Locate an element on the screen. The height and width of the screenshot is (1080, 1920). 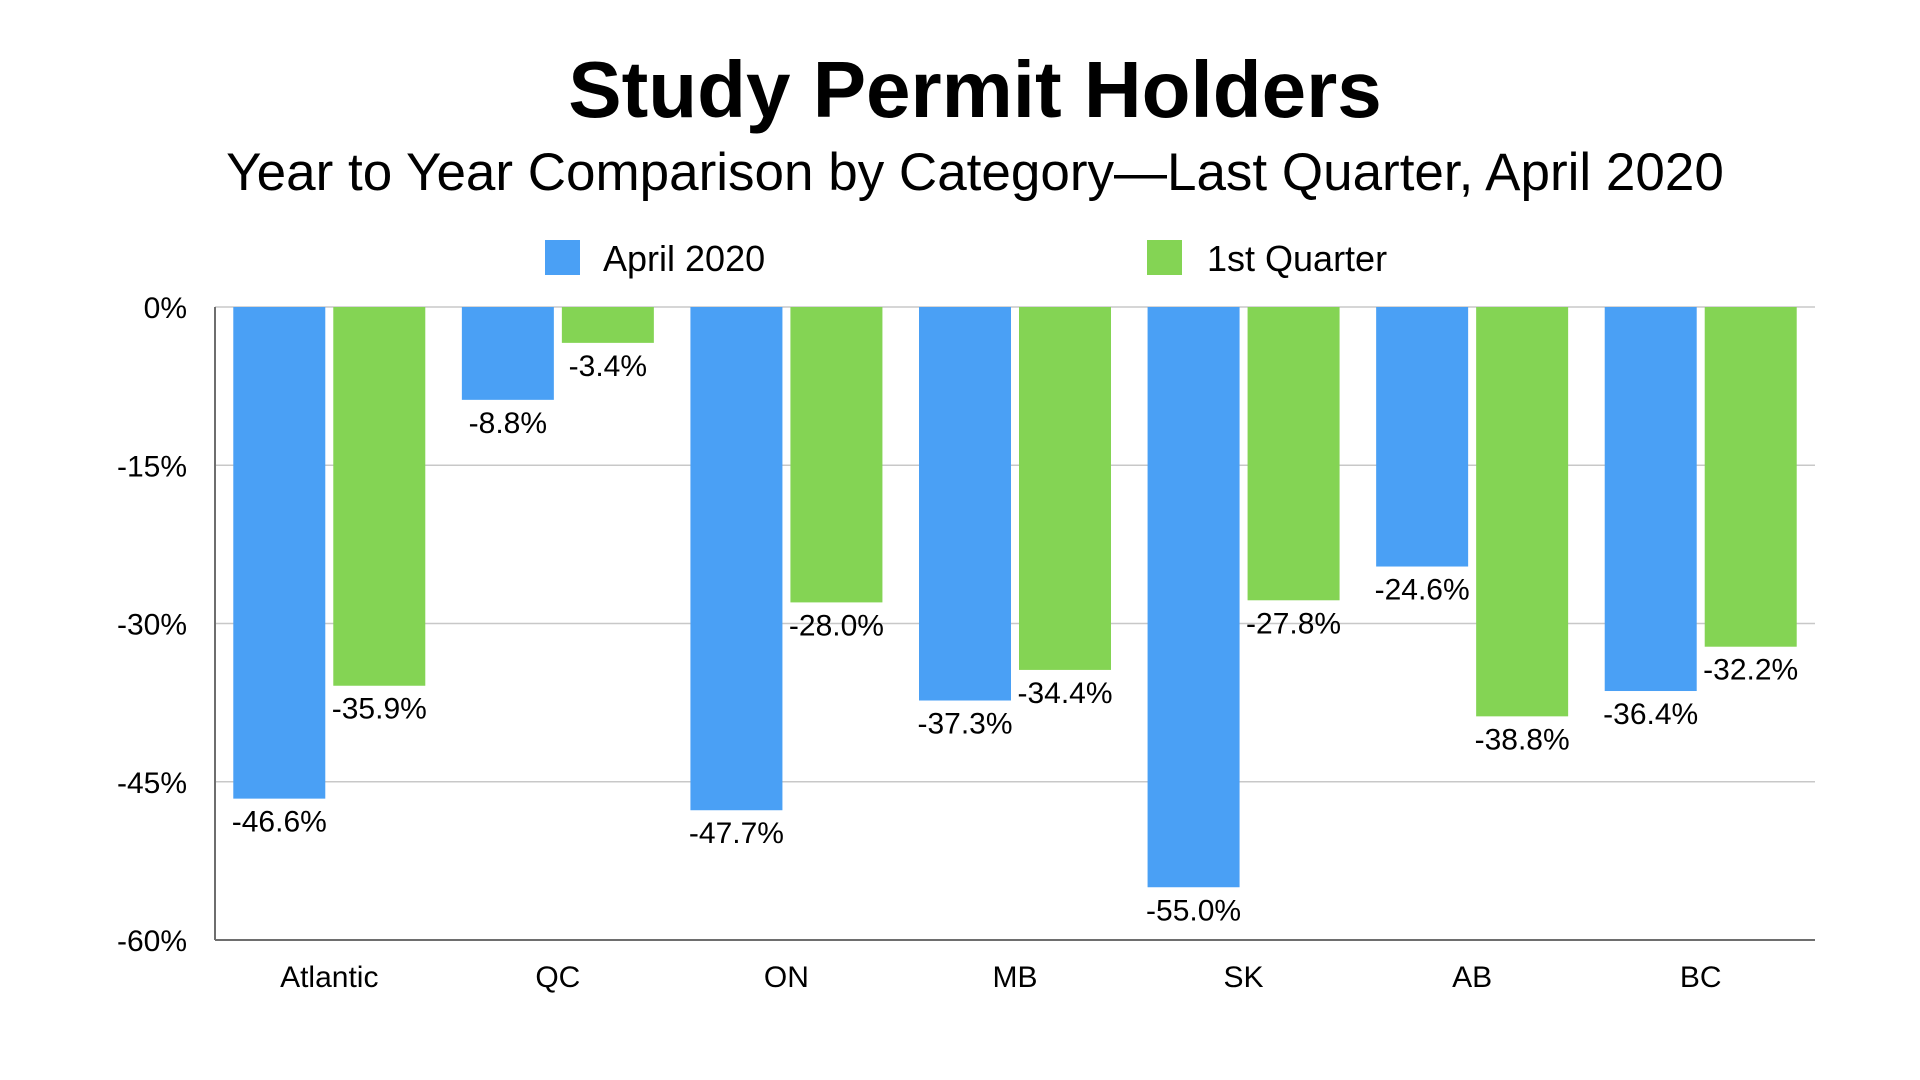
y-tick-label-2: -30% is located at coordinates (152, 625).